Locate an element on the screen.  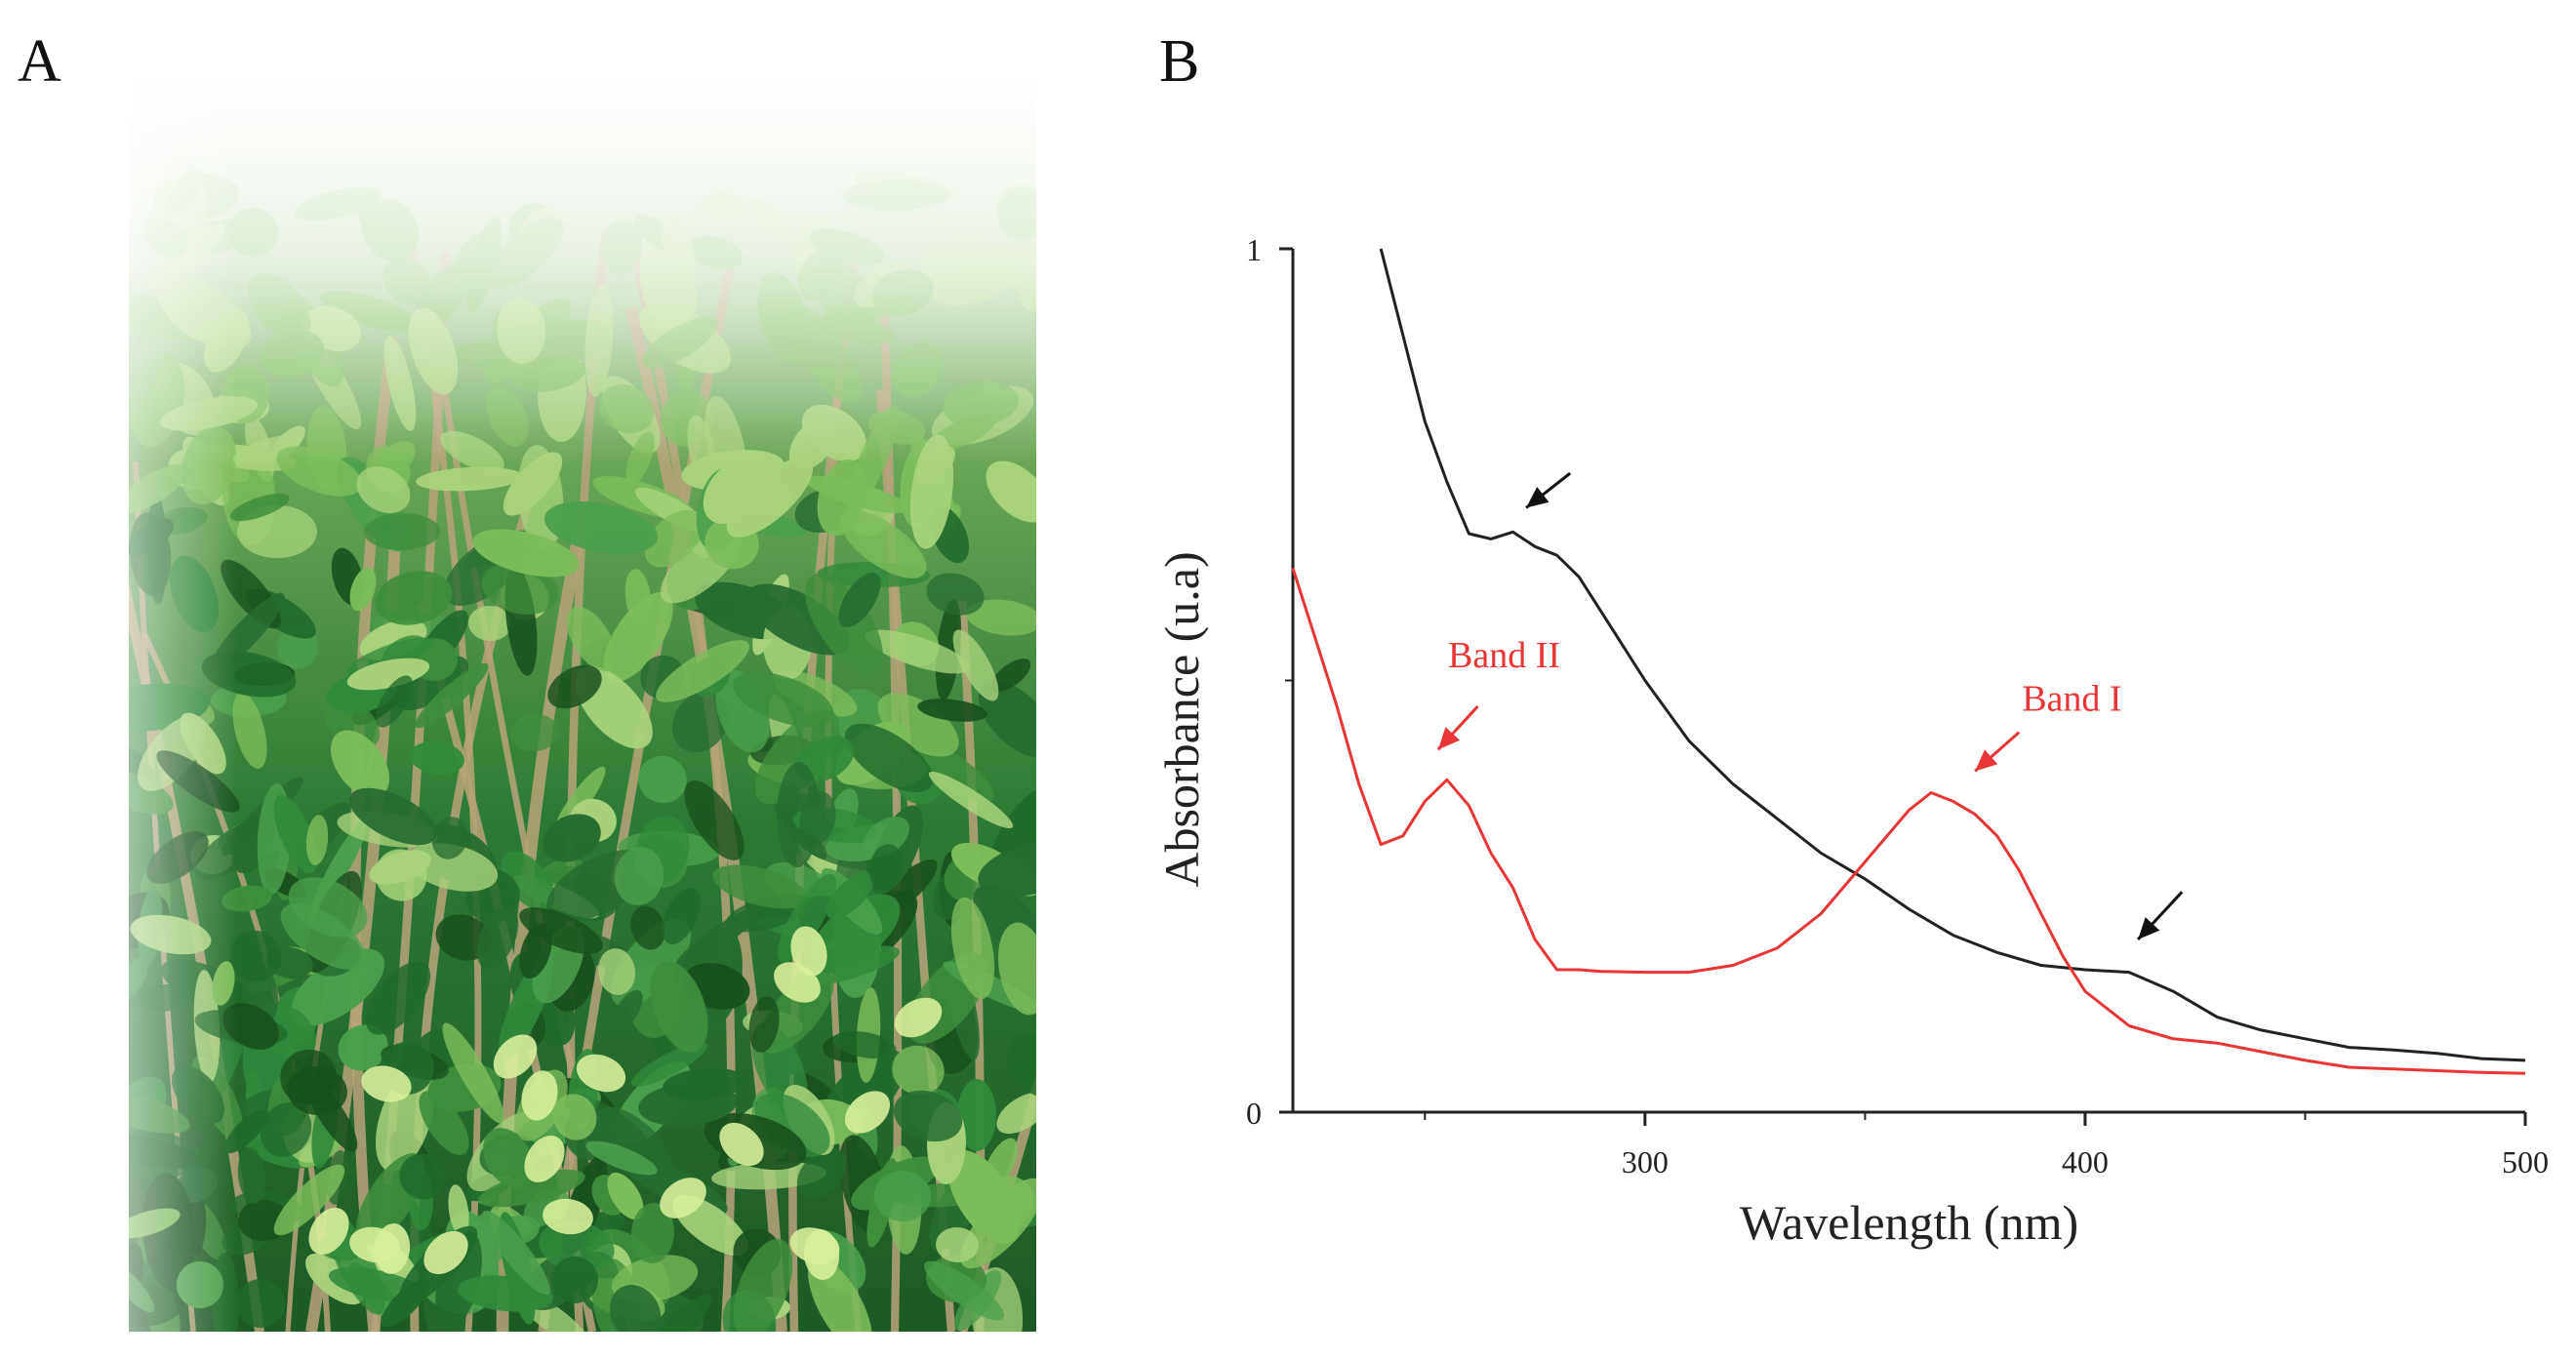
annotation-label-2: Band I is located at coordinates (2071, 698).